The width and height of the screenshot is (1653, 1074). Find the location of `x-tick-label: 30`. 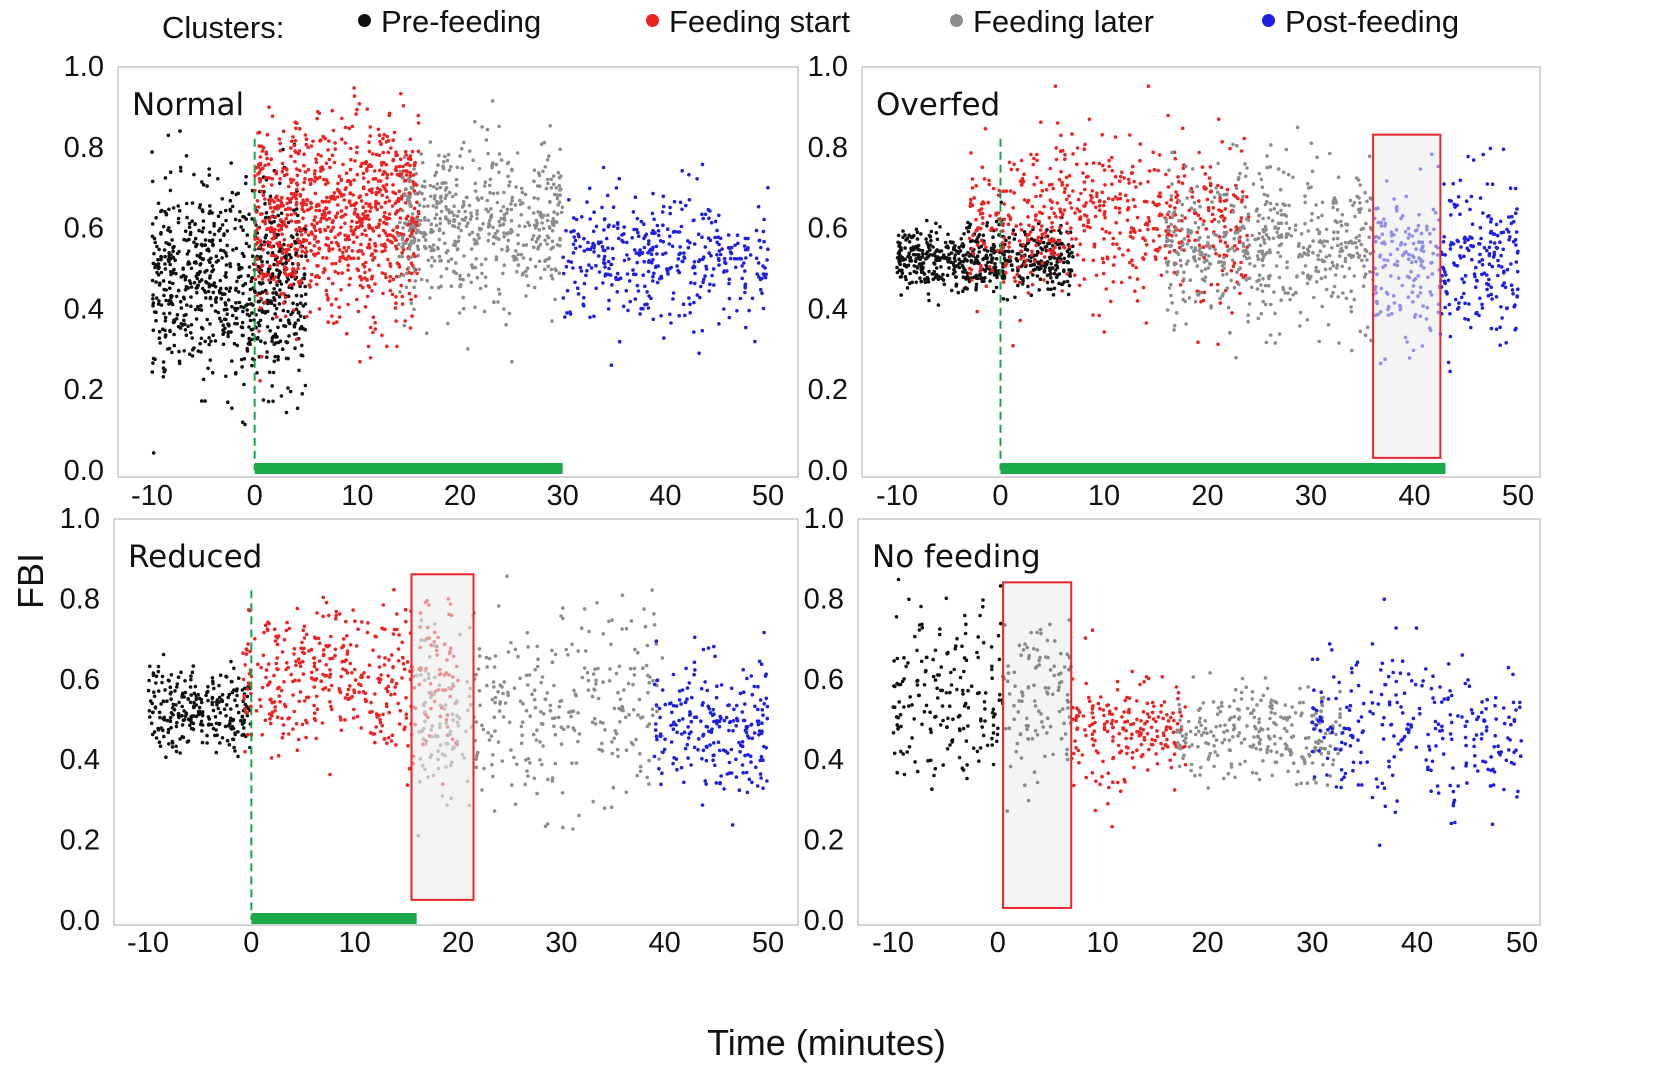

x-tick-label: 30 is located at coordinates (563, 496).